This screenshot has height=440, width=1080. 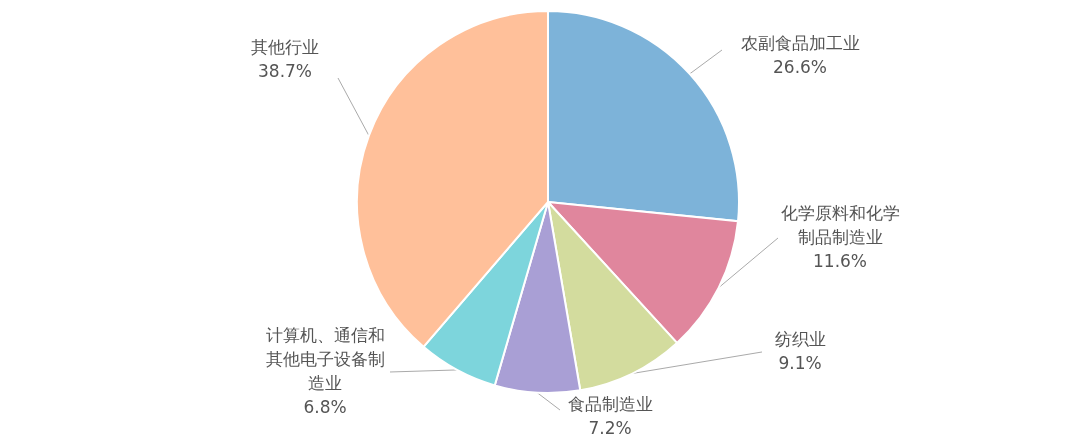 What do you see at coordinates (325, 359) in the screenshot?
I see `slice-label: 计算机、通信和其他电子设备制造业` at bounding box center [325, 359].